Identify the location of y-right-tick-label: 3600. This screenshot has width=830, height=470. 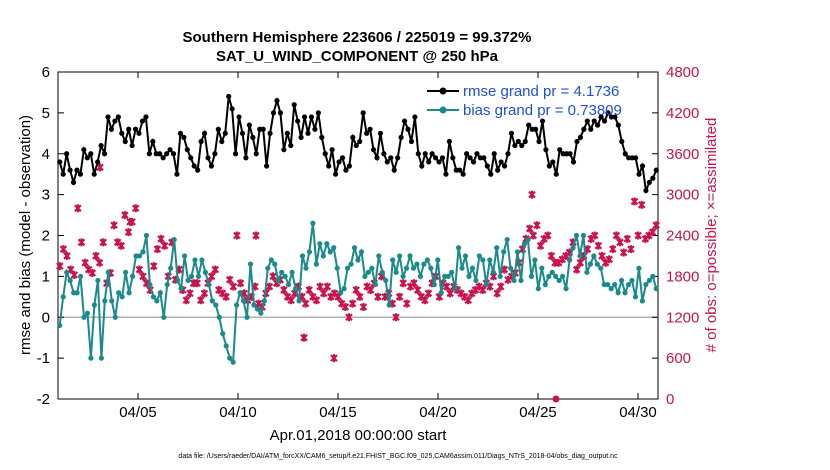
(682, 154).